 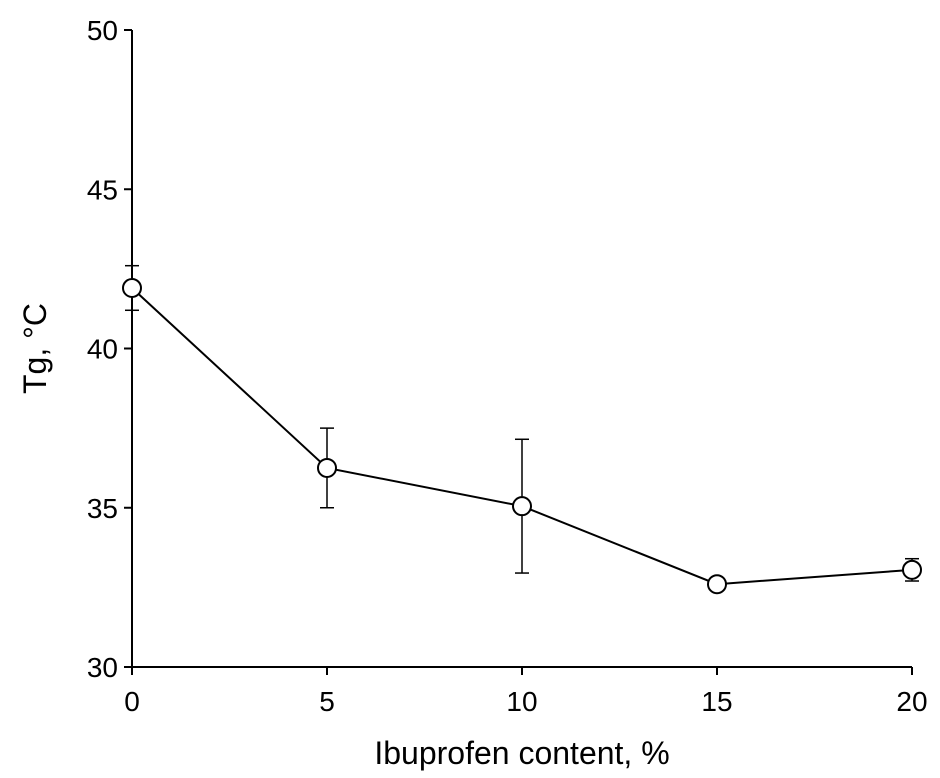 What do you see at coordinates (102, 30) in the screenshot?
I see `y-tick-label: 50` at bounding box center [102, 30].